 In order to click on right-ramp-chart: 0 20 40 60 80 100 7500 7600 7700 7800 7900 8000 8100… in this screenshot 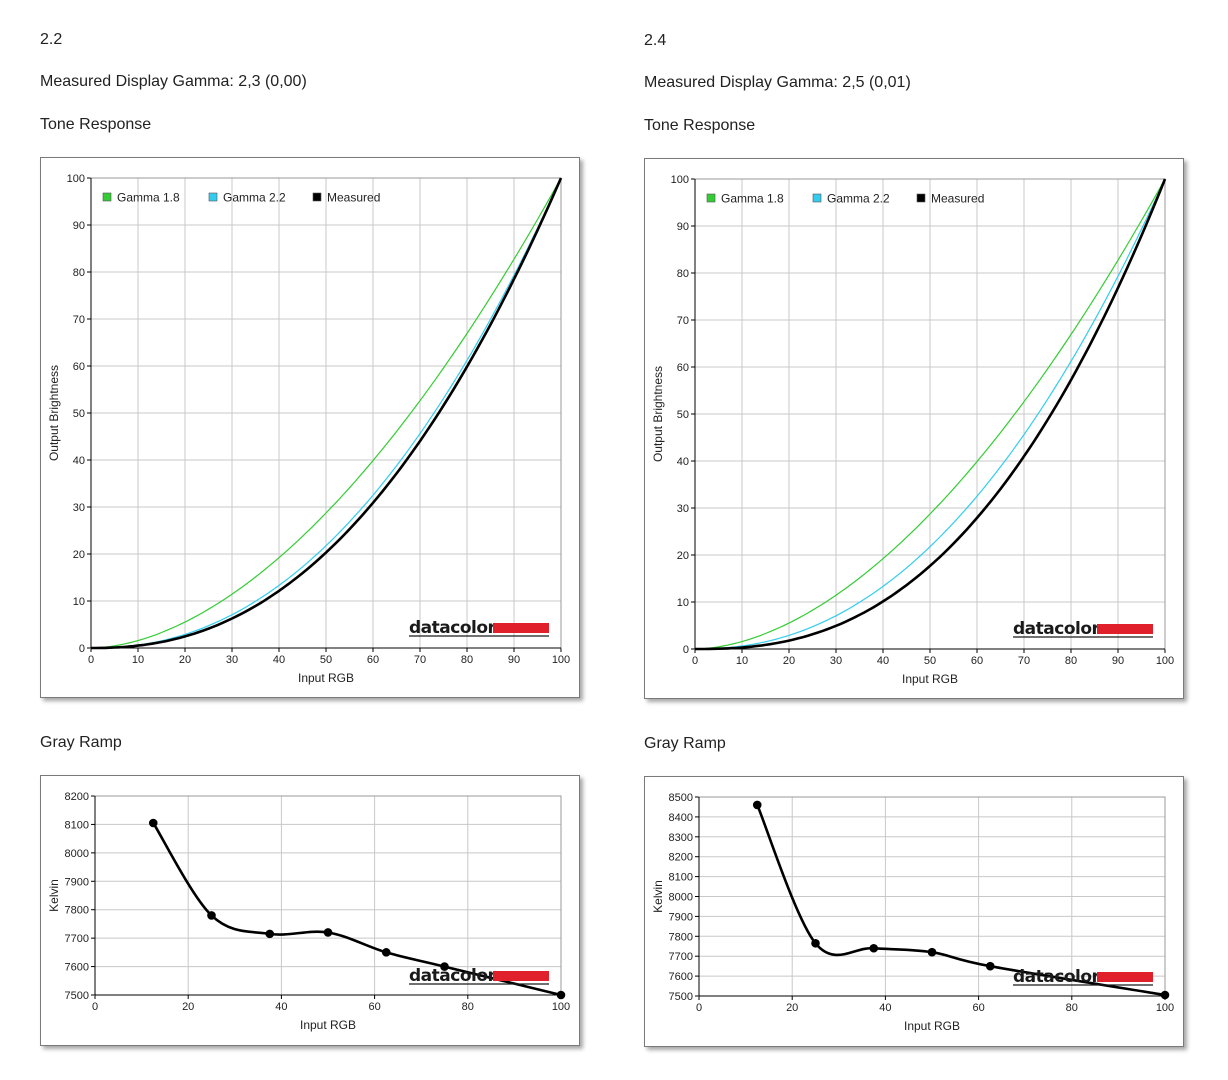, I will do `click(914, 911)`.